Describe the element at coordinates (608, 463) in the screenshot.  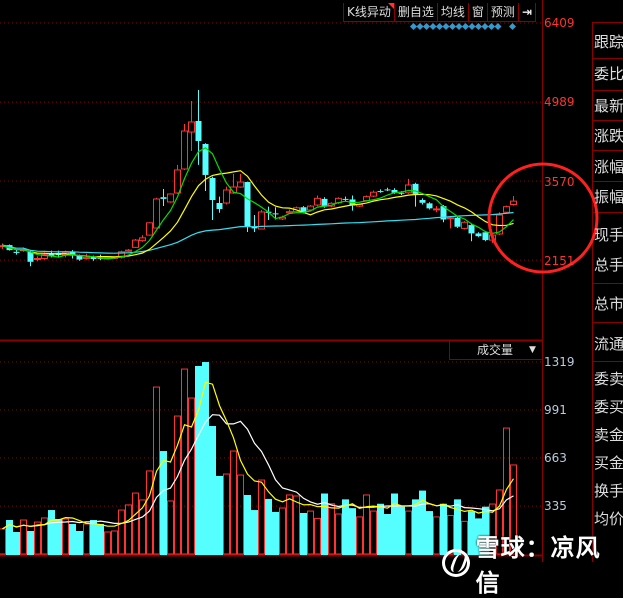
I see `quote-field-label: 买金` at that location.